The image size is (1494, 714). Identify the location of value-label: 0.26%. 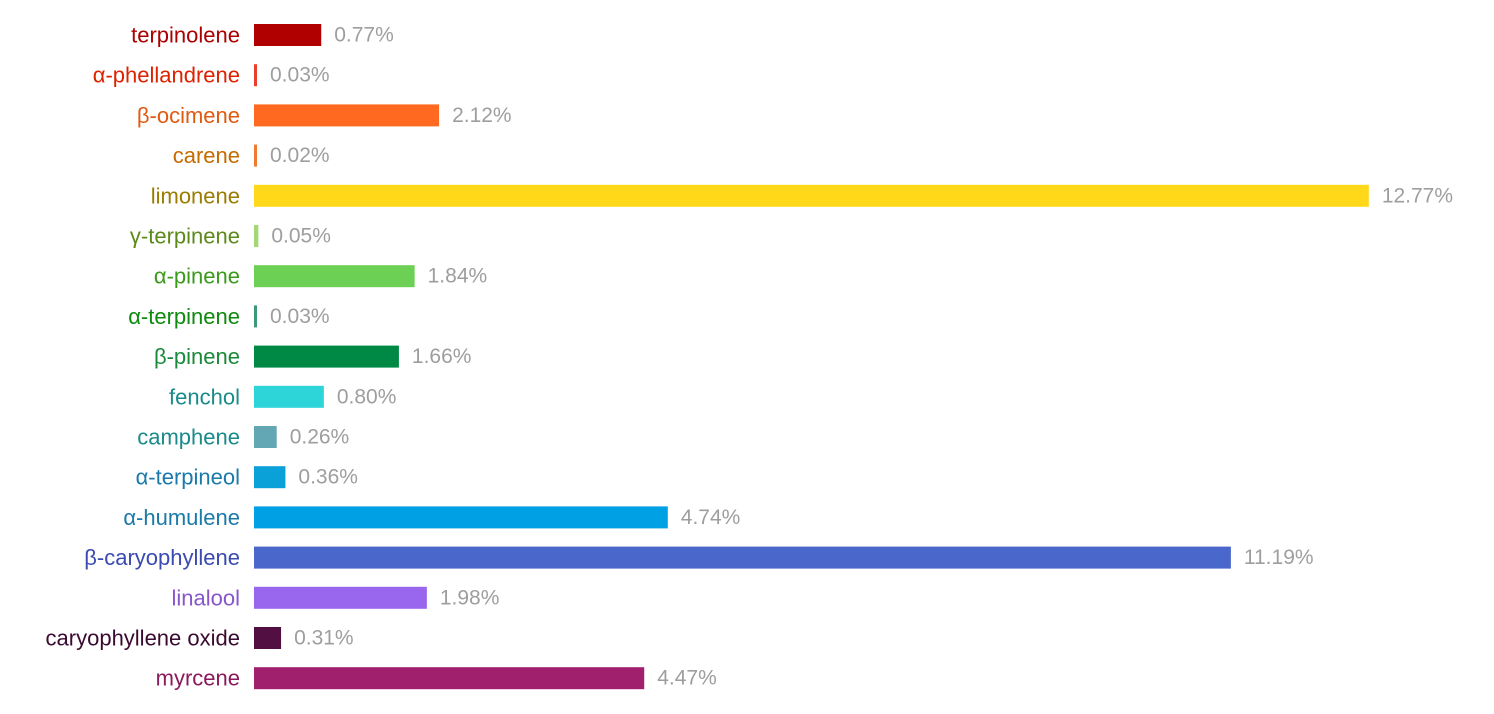
(320, 437).